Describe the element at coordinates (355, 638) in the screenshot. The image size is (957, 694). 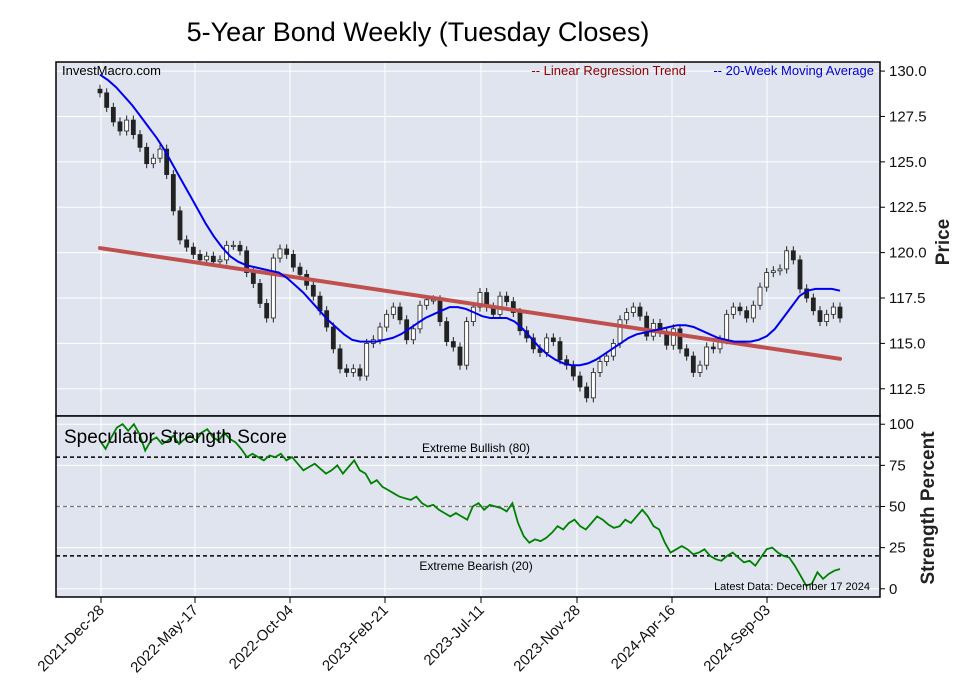
I see `x-tick-label: 2023-Feb-21` at that location.